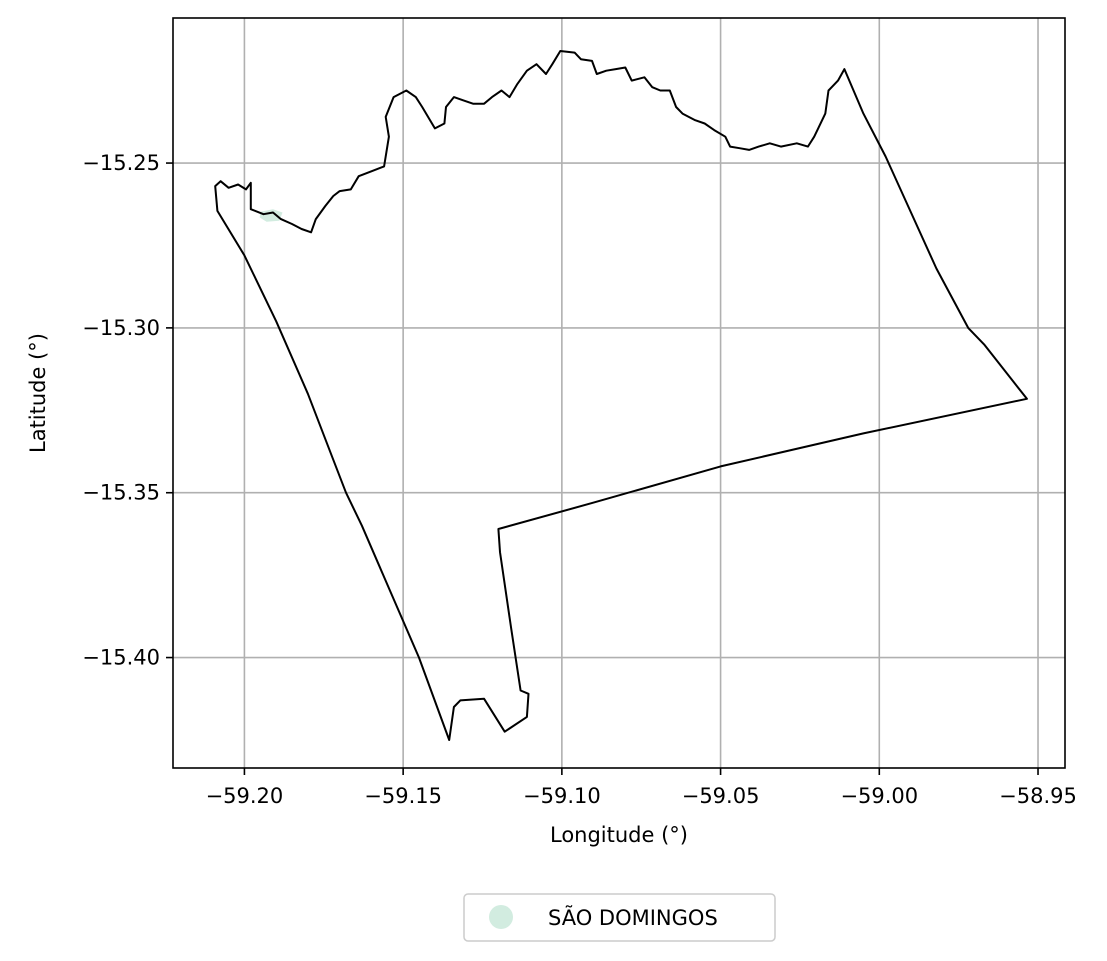 This screenshot has width=1107, height=961. Describe the element at coordinates (633, 917) in the screenshot. I see `legend-label: SÃO DOMINGOS` at that location.